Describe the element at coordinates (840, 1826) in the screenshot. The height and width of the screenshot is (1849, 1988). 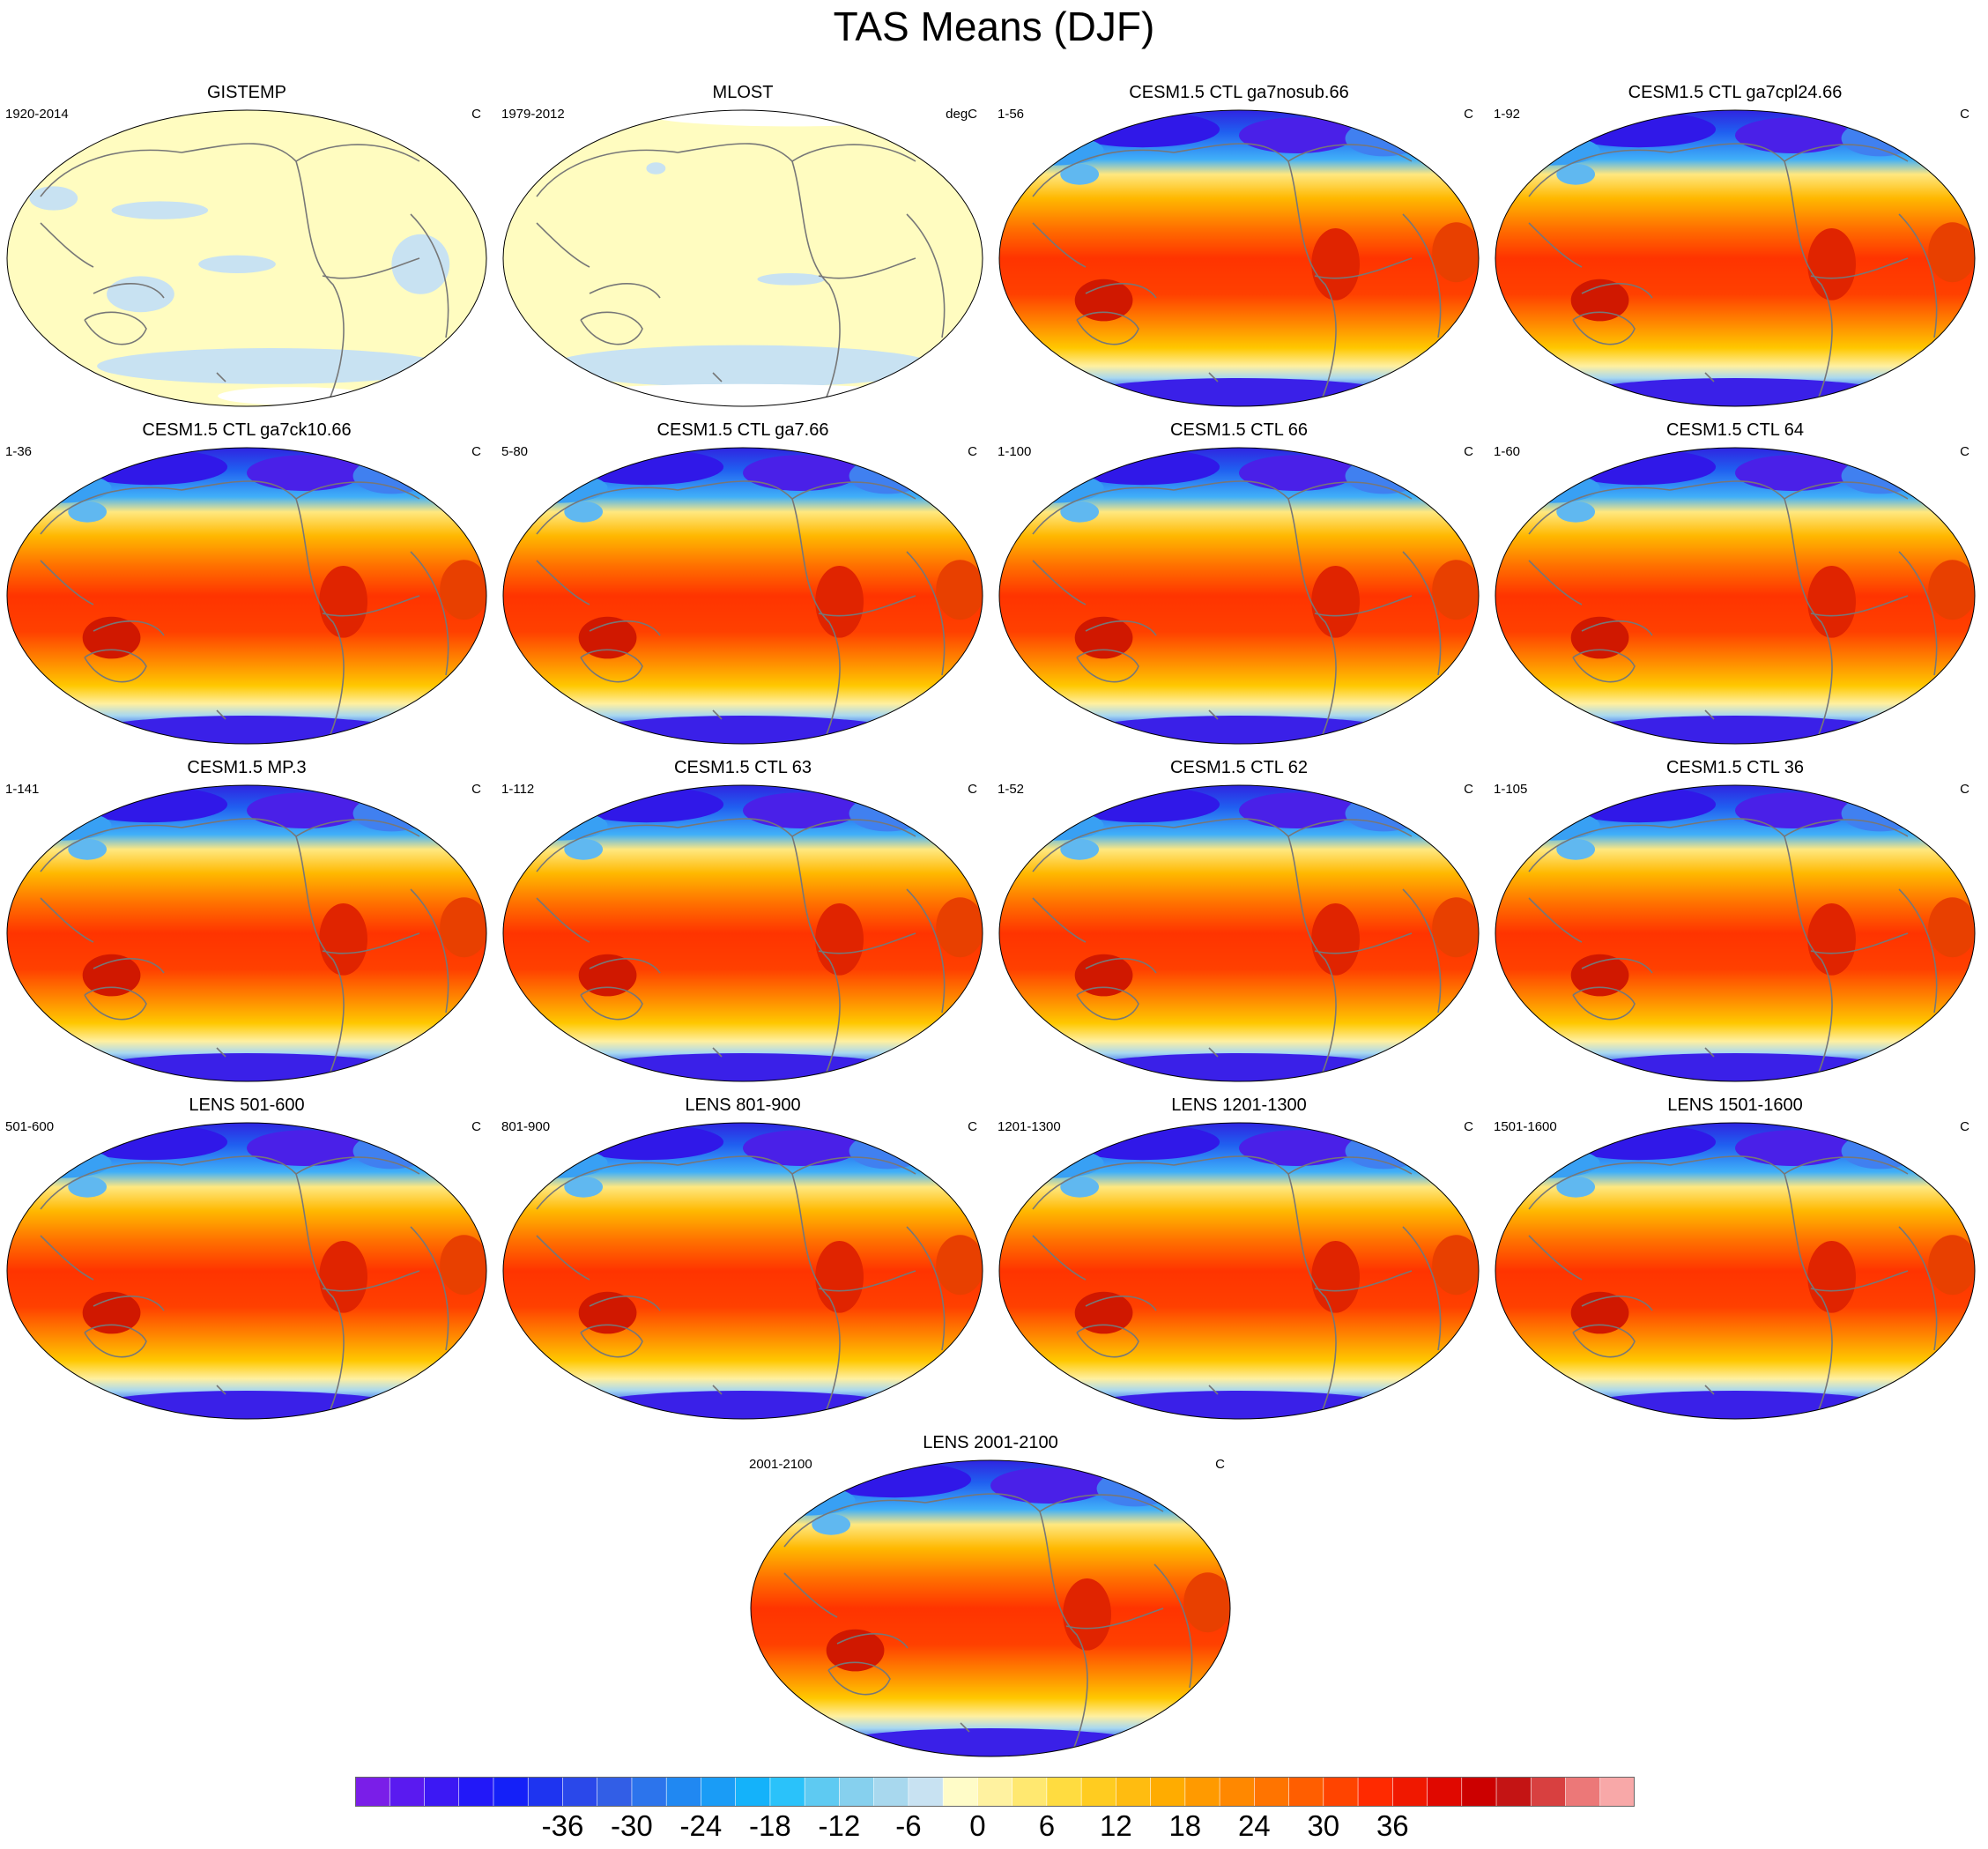
I see `colorbar-tick-label: -12` at that location.